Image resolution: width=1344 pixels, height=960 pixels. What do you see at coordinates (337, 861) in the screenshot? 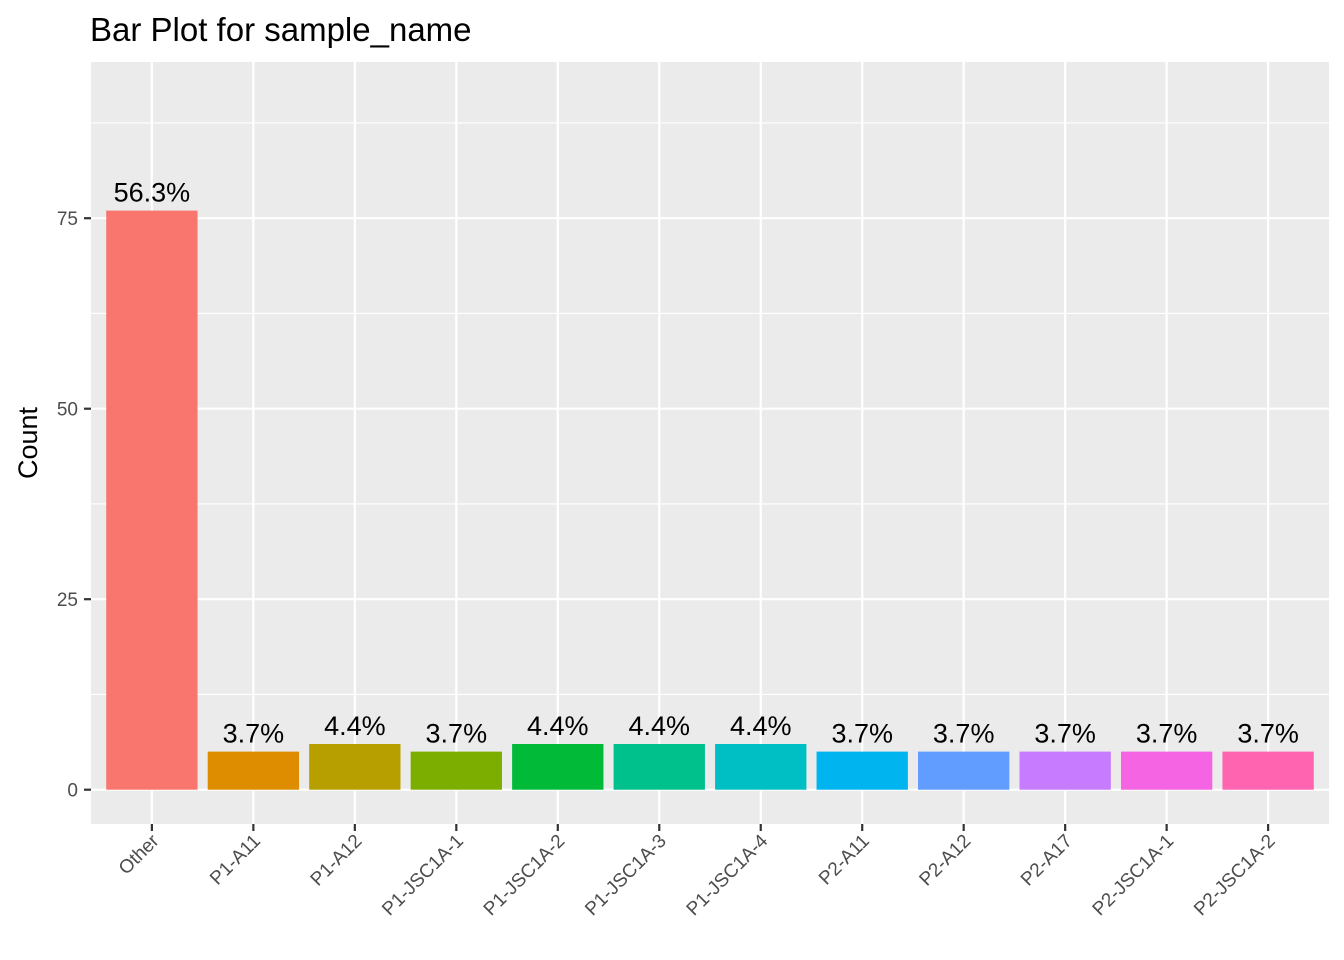
I see `x-tick-label: P1-A12` at bounding box center [337, 861].